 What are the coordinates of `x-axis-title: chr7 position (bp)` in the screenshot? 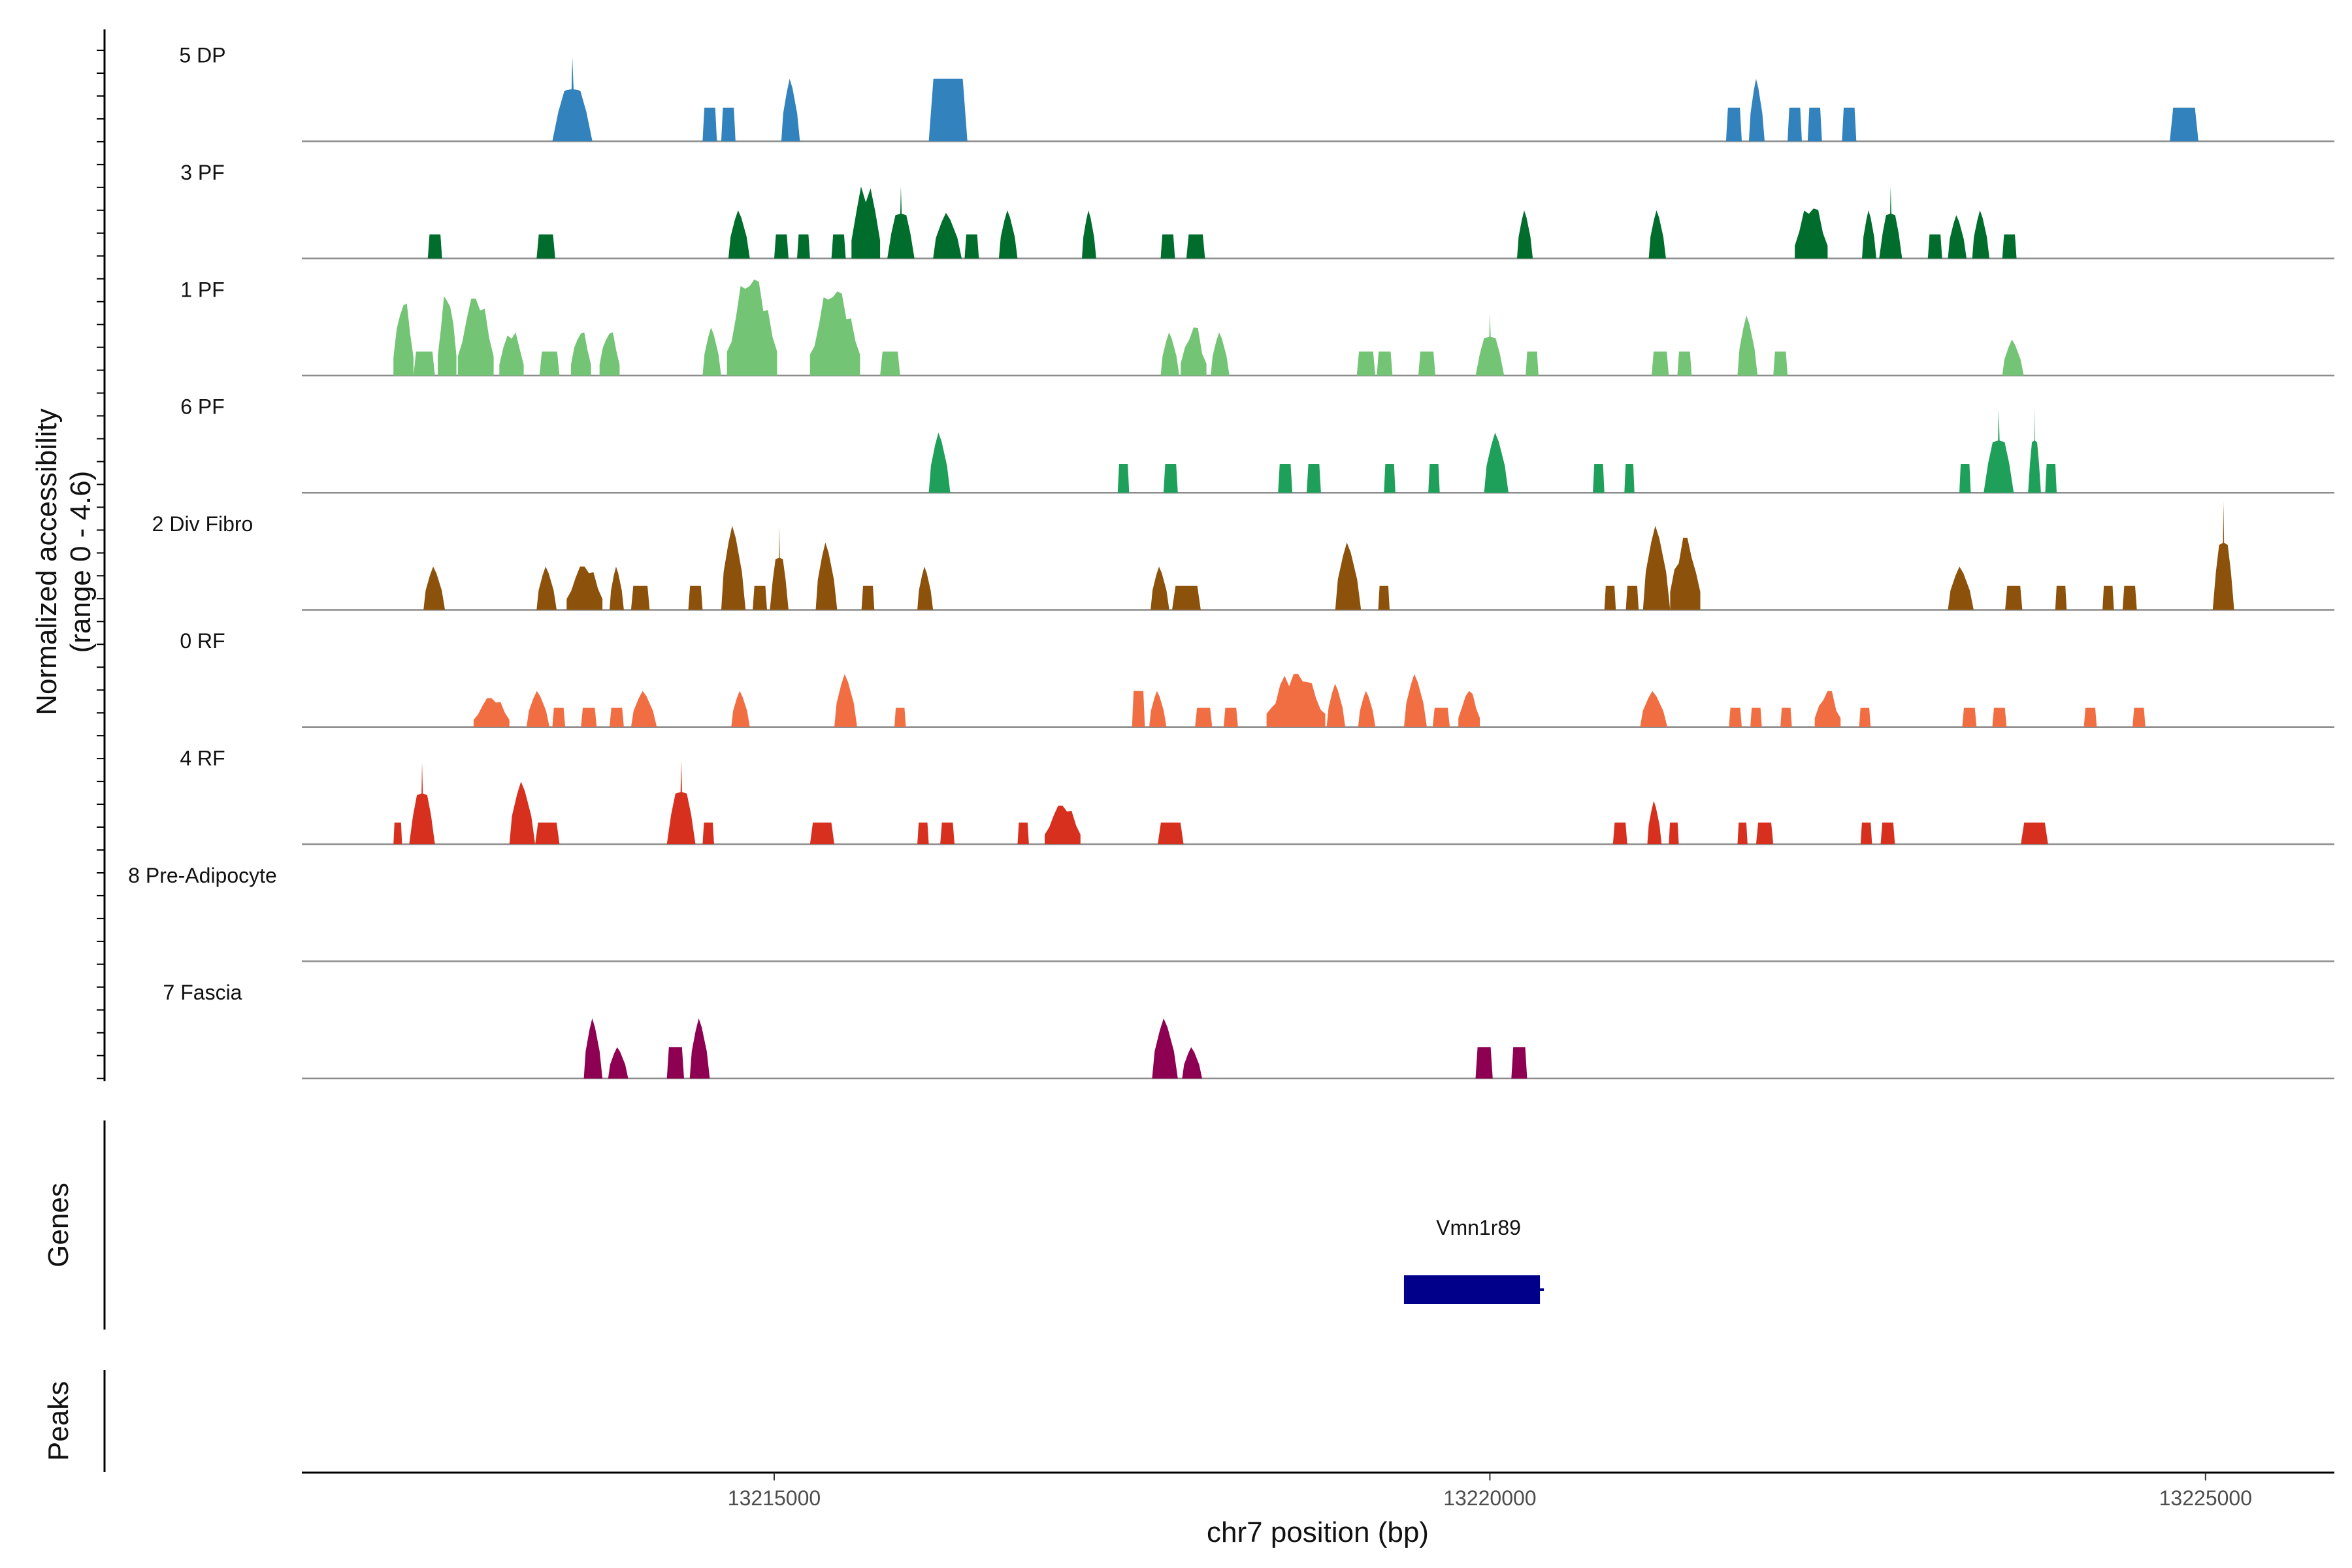 It's located at (1318, 1532).